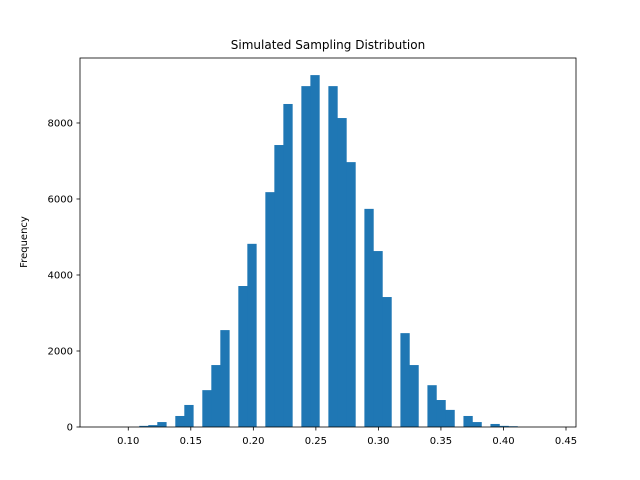 This screenshot has width=640, height=480. What do you see at coordinates (128, 441) in the screenshot?
I see `x-tick-label: 0.10` at bounding box center [128, 441].